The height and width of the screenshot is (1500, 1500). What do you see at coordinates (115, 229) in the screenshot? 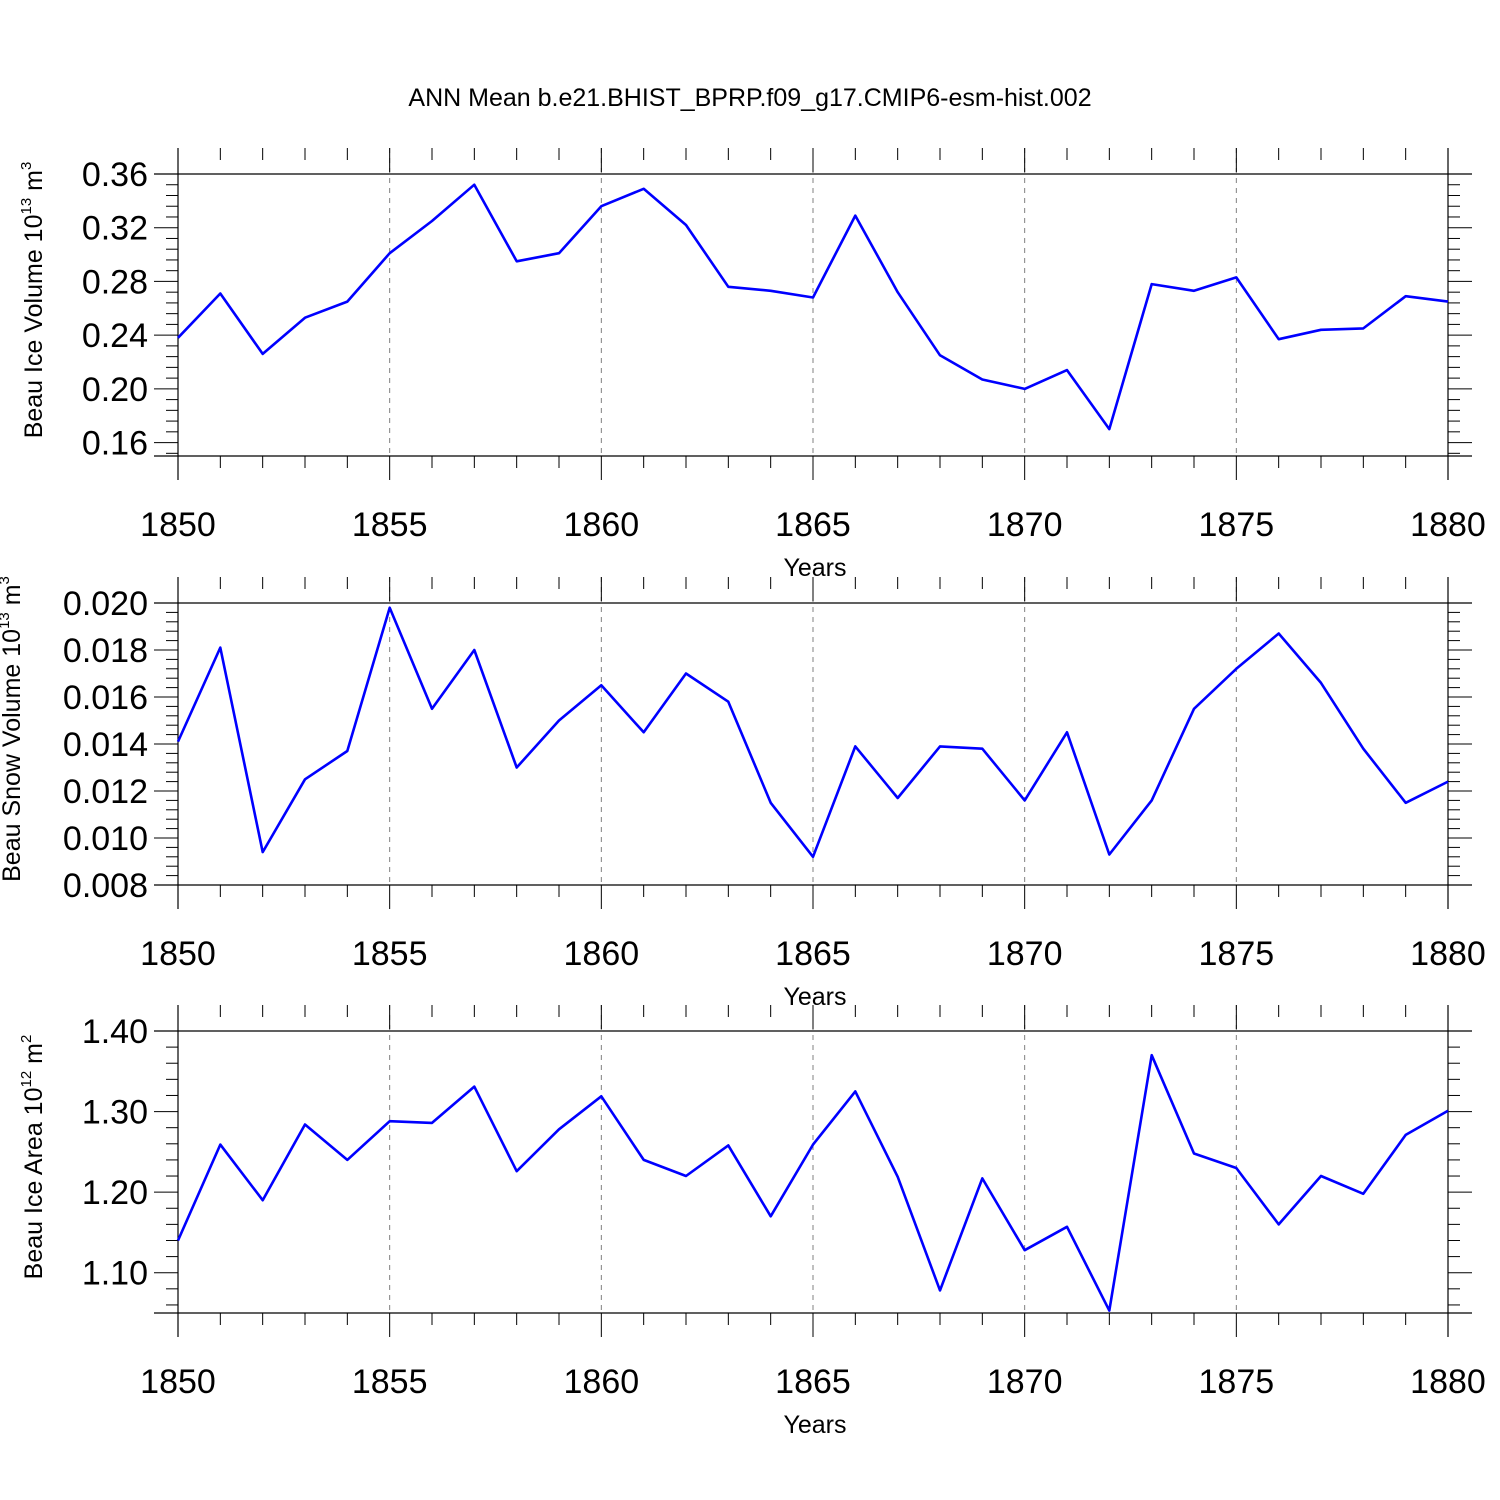
I see `y-tick-label: 0.32` at bounding box center [115, 229].